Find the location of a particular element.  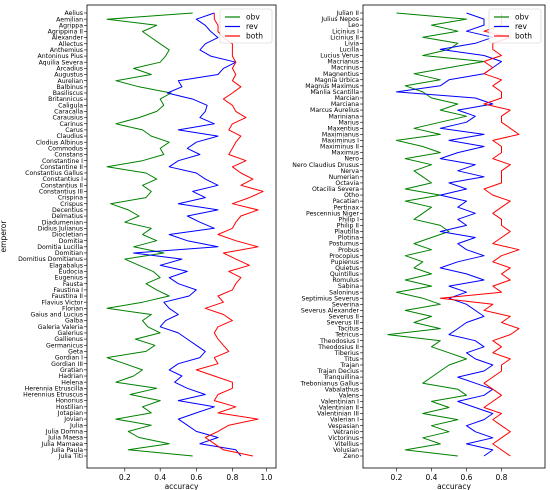

legend-label-rev: rev is located at coordinates (521, 26).